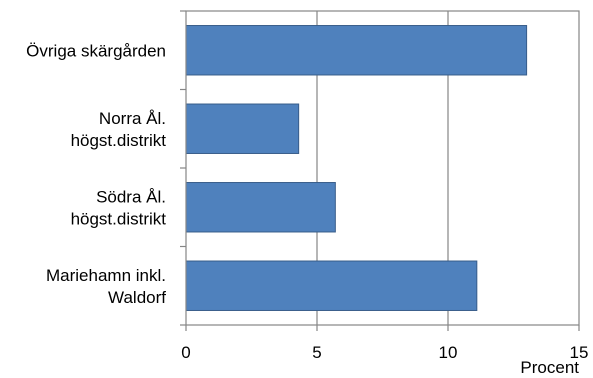 The width and height of the screenshot is (593, 378). What do you see at coordinates (549, 367) in the screenshot?
I see `x-axis-label: Procent` at bounding box center [549, 367].